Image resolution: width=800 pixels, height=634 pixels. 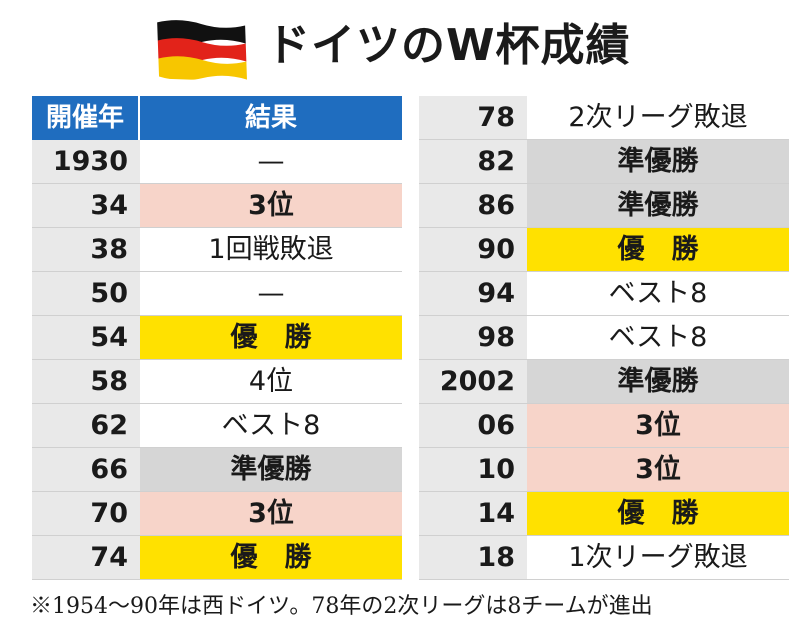 What do you see at coordinates (86, 293) in the screenshot?
I see `year-cell: 50` at bounding box center [86, 293].